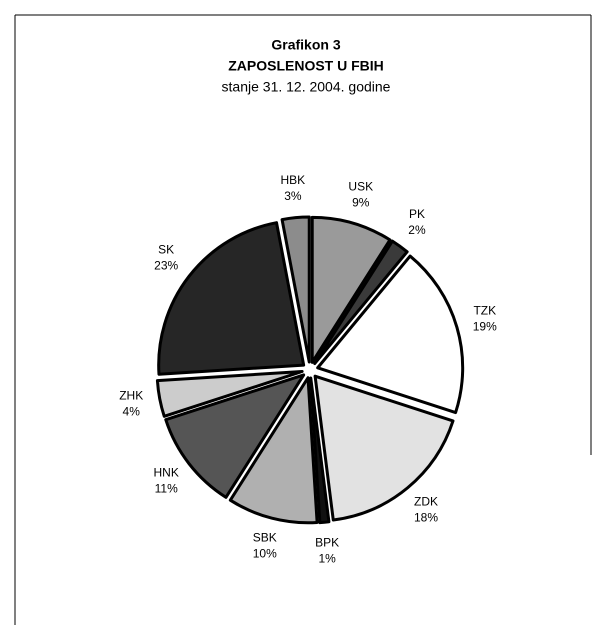 The width and height of the screenshot is (607, 625). Describe the element at coordinates (426, 517) in the screenshot. I see `slice-value-label: 18%` at that location.